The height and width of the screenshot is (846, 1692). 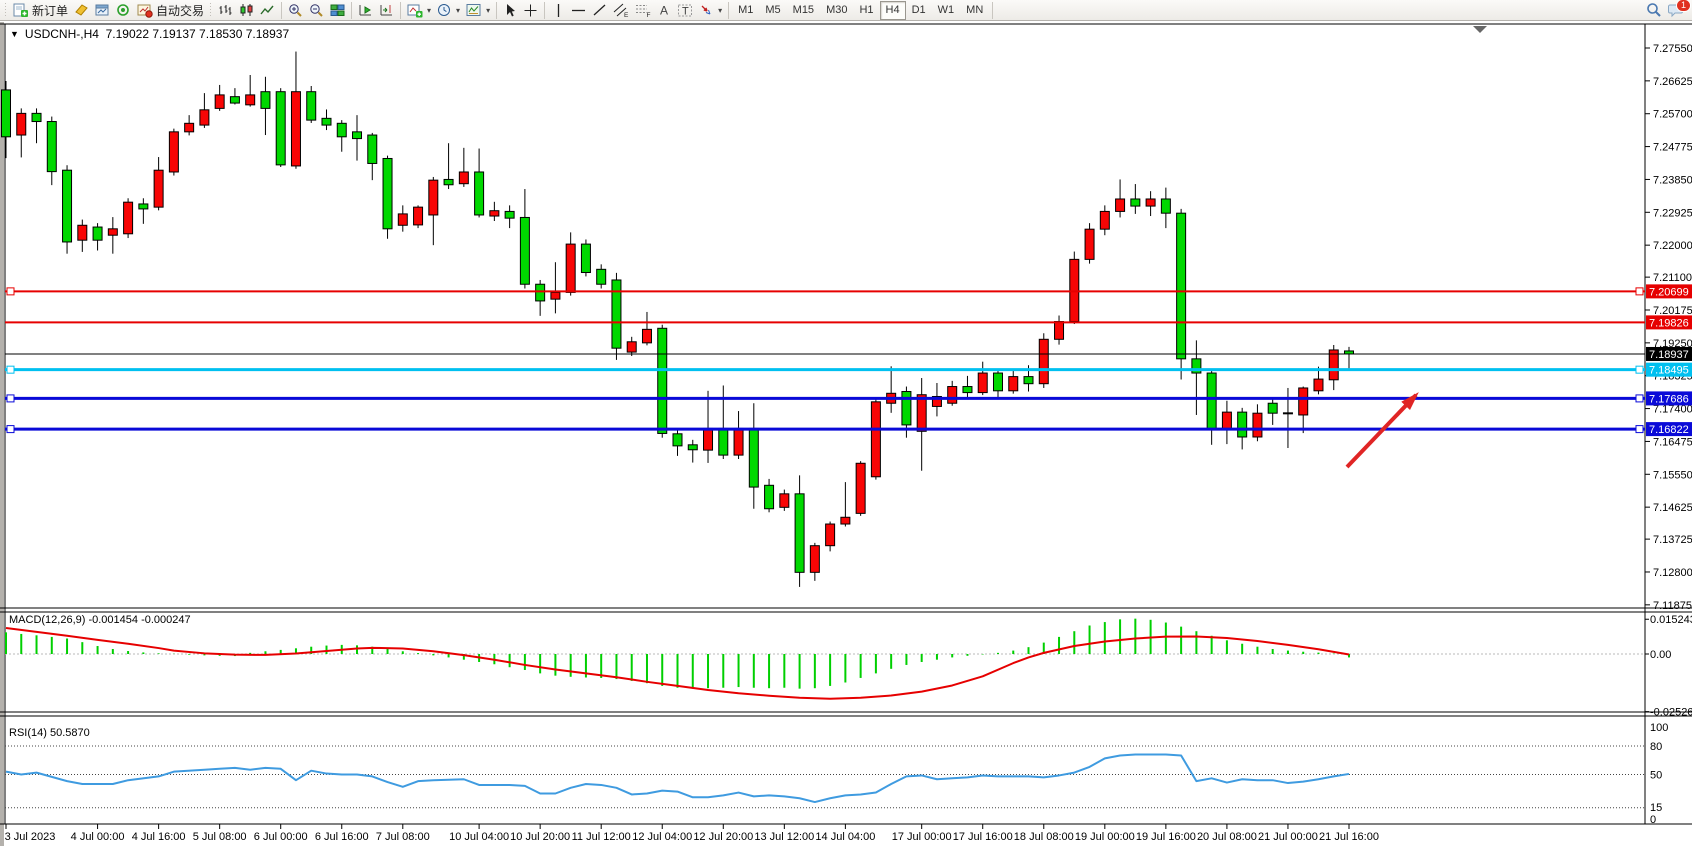 I want to click on time-axis-label: 20 Jul 08:00, so click(x=1227, y=837).